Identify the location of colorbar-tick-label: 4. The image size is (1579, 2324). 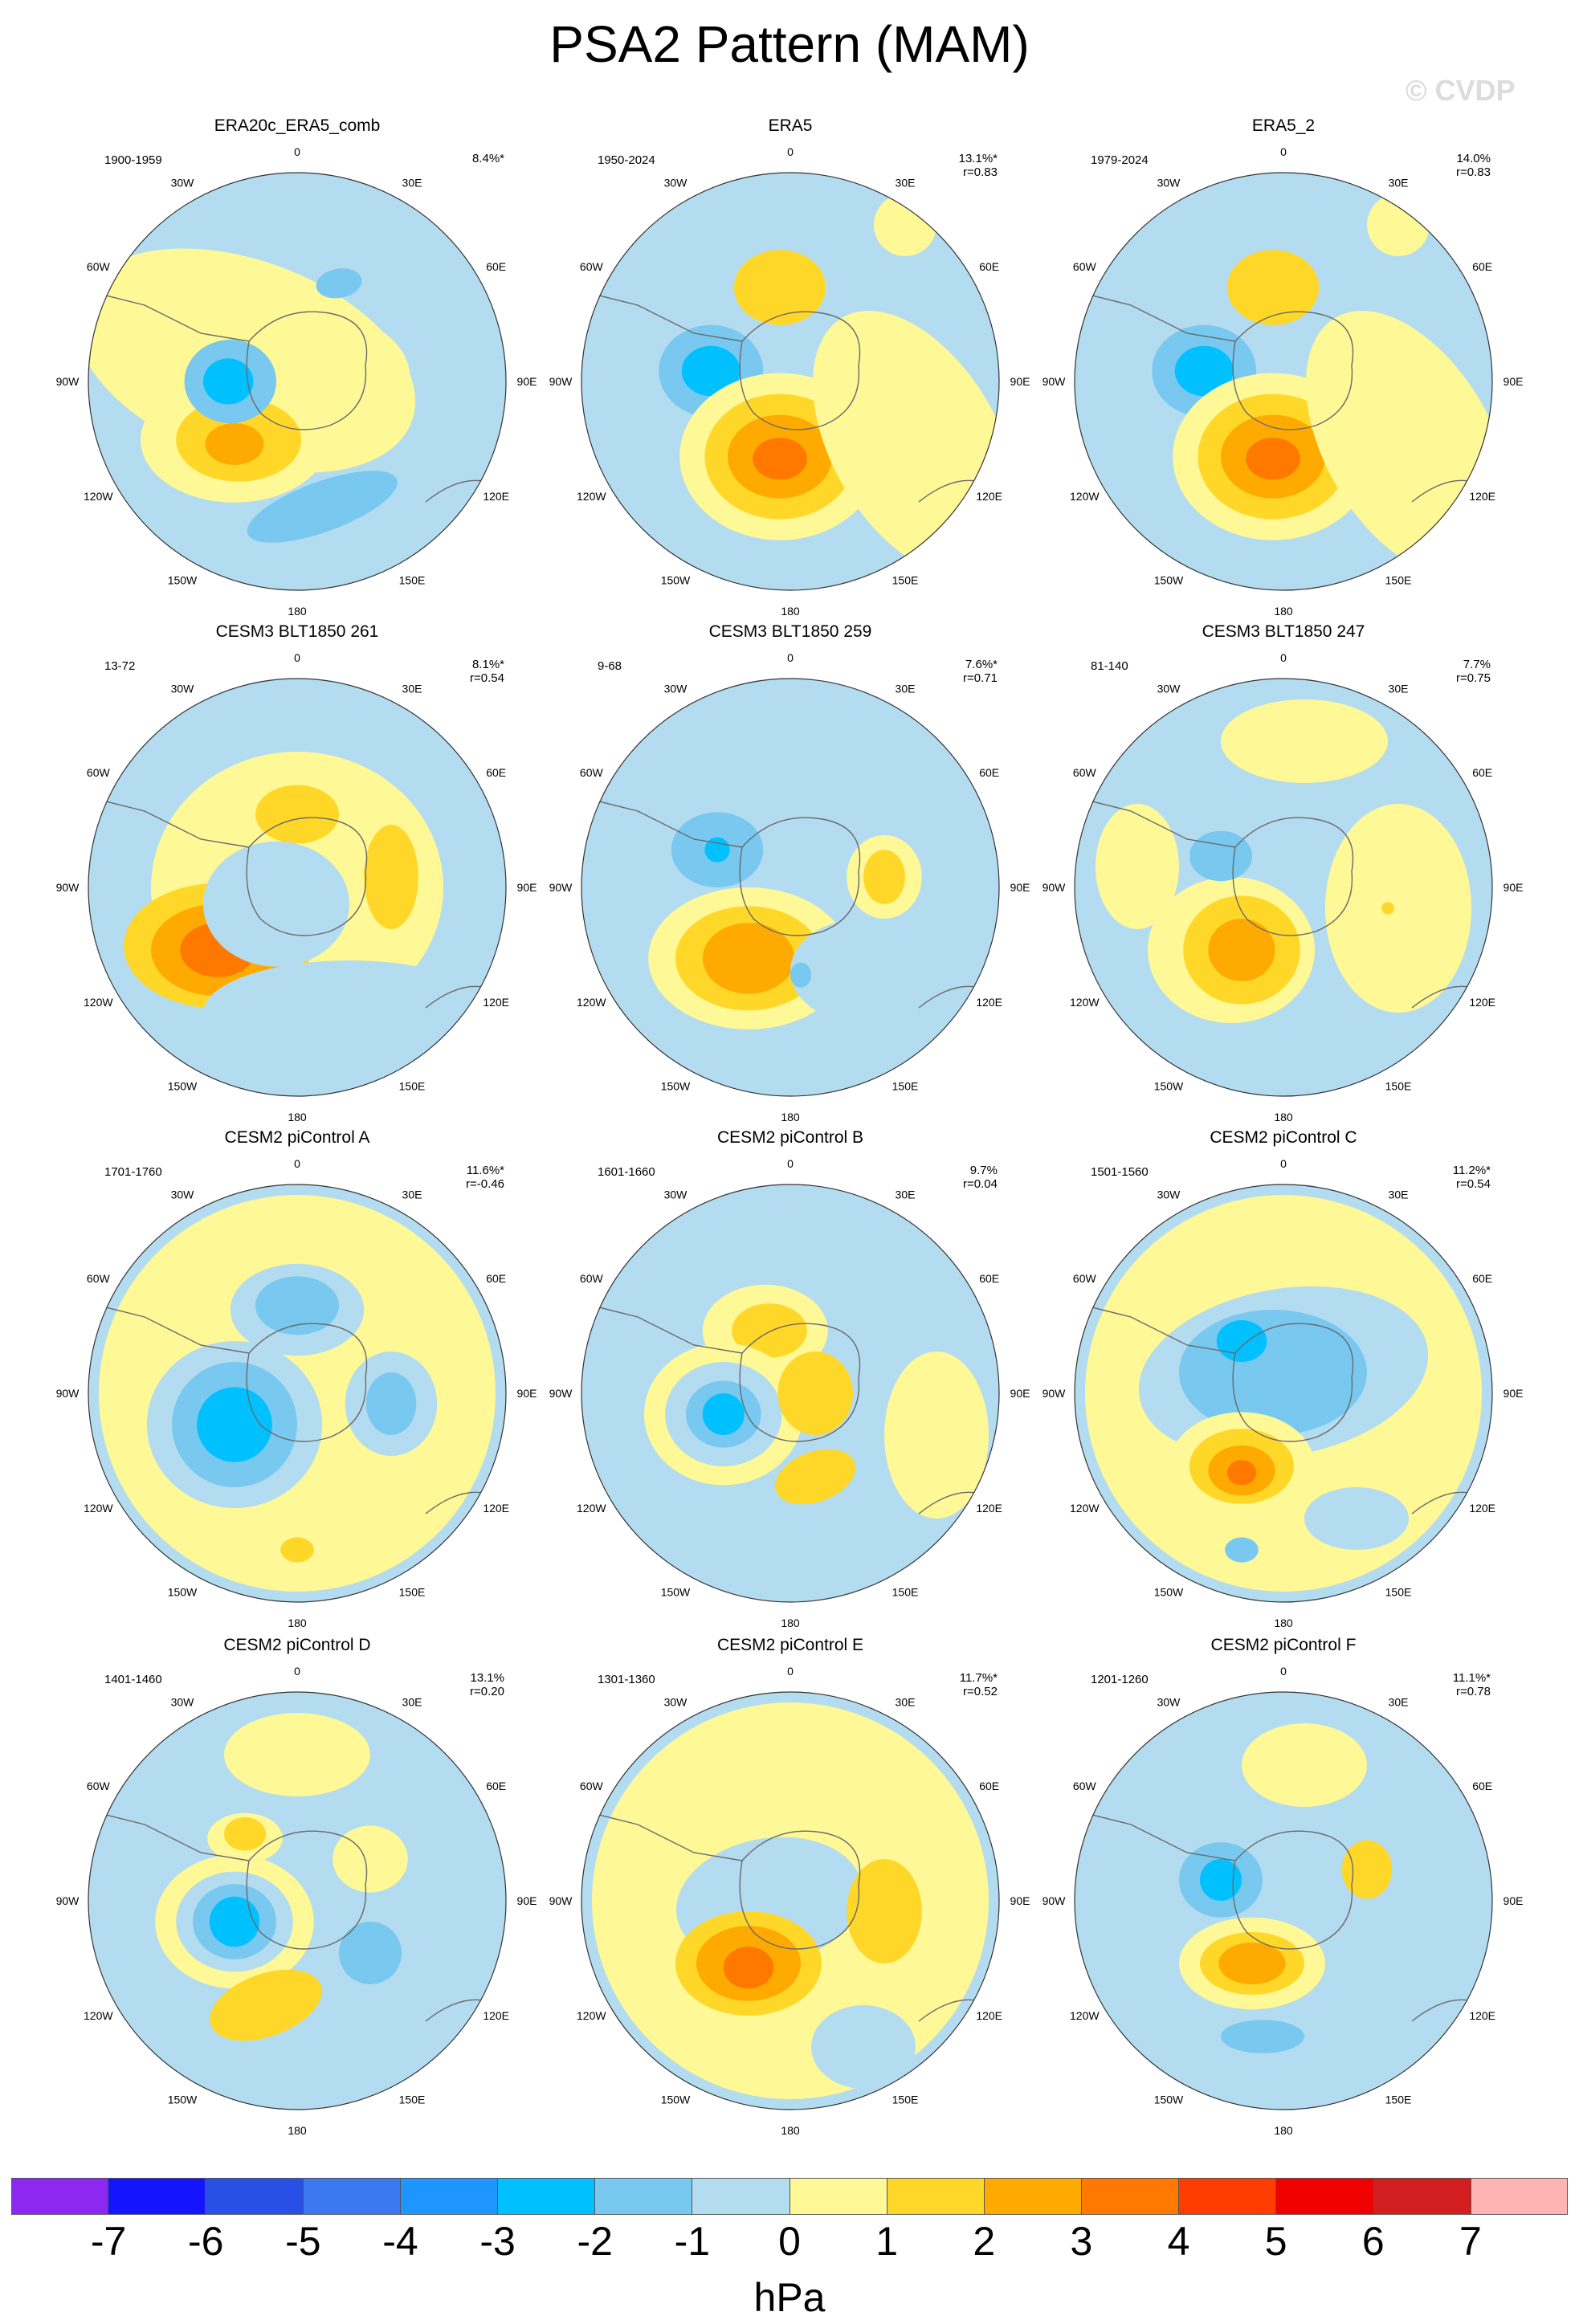
(1178, 2242).